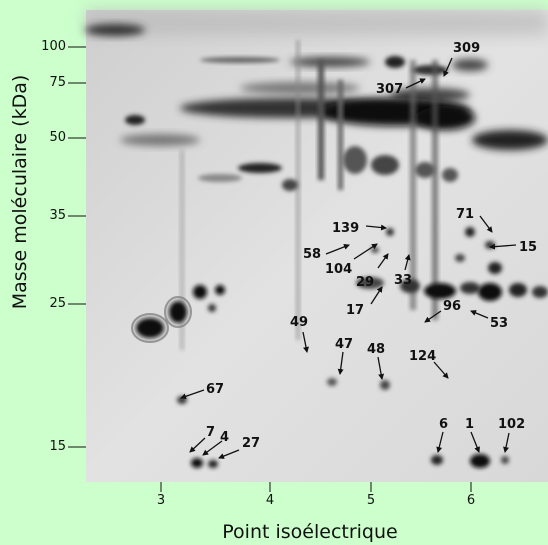  Describe the element at coordinates (528, 247) in the screenshot. I see `spot-label-15: 15` at that location.